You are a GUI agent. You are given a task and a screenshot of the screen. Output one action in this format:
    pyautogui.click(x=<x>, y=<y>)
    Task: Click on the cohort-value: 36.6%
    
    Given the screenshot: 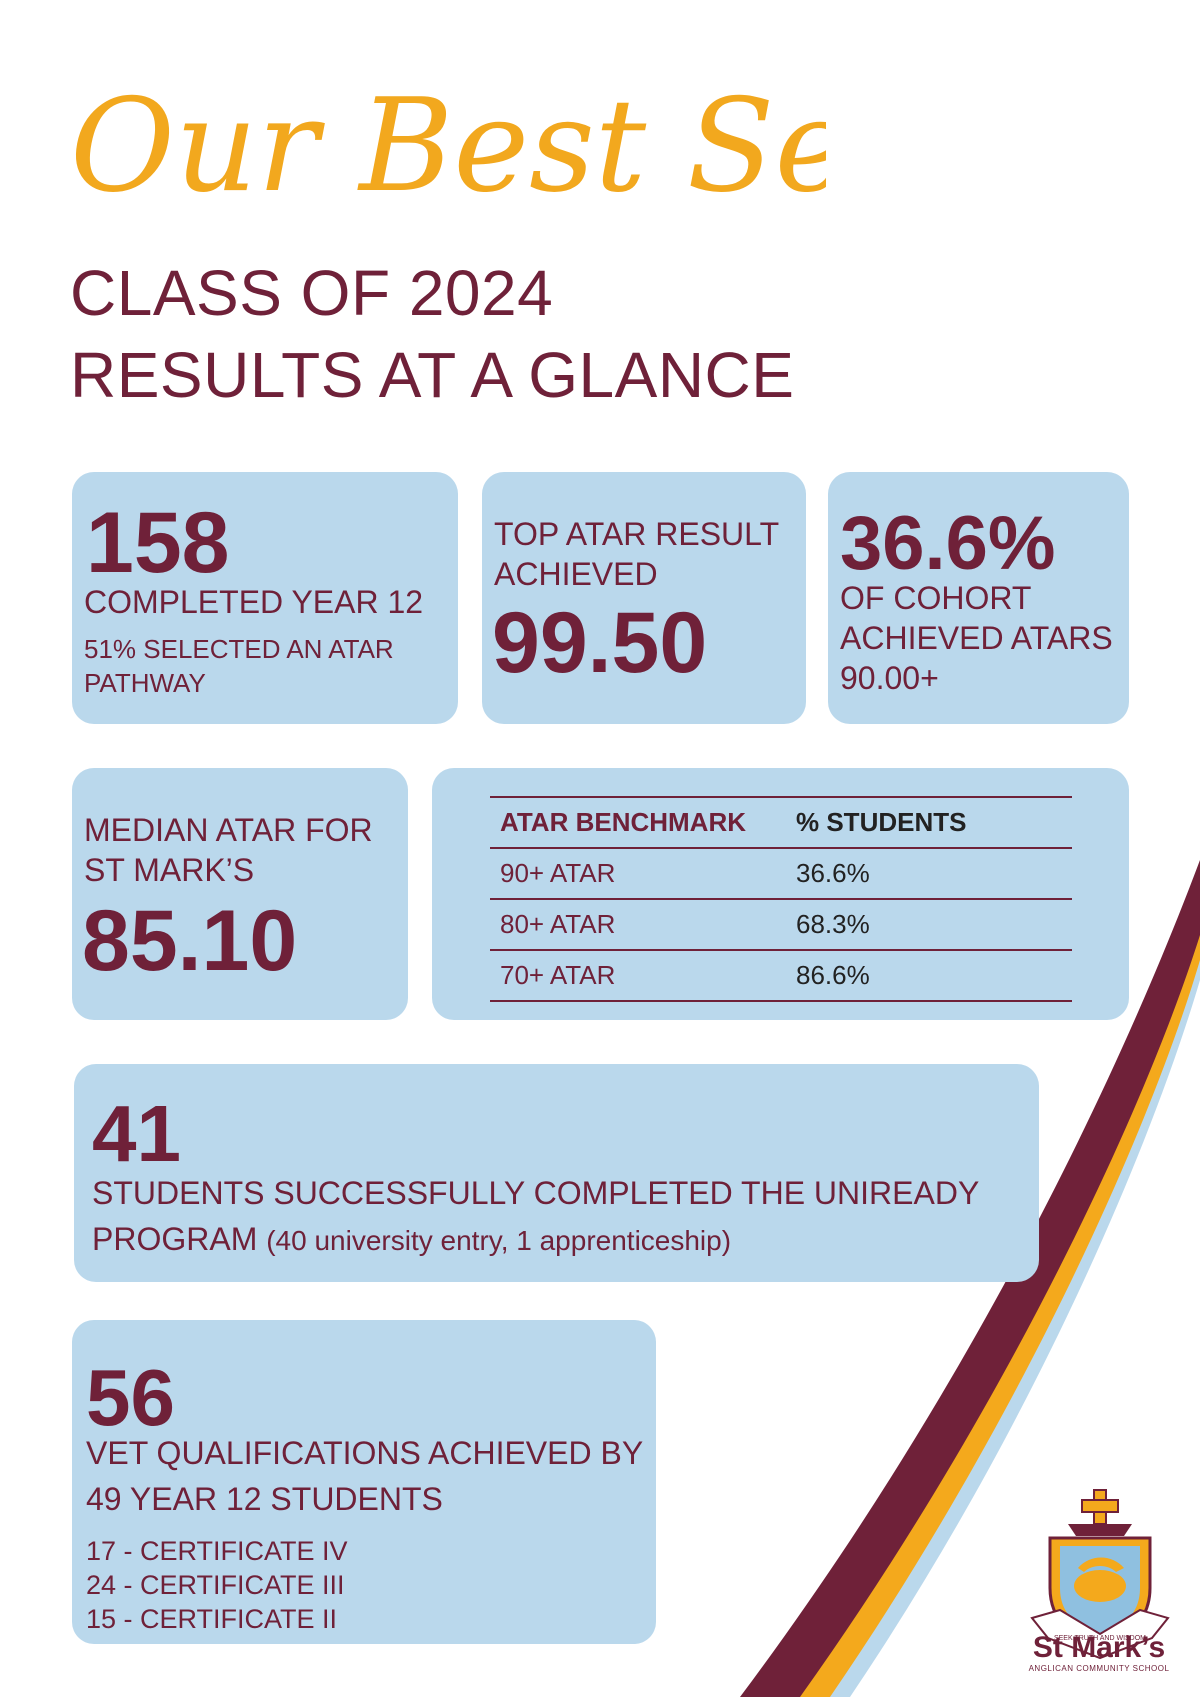 What is the action you would take?
    pyautogui.click(x=948, y=543)
    